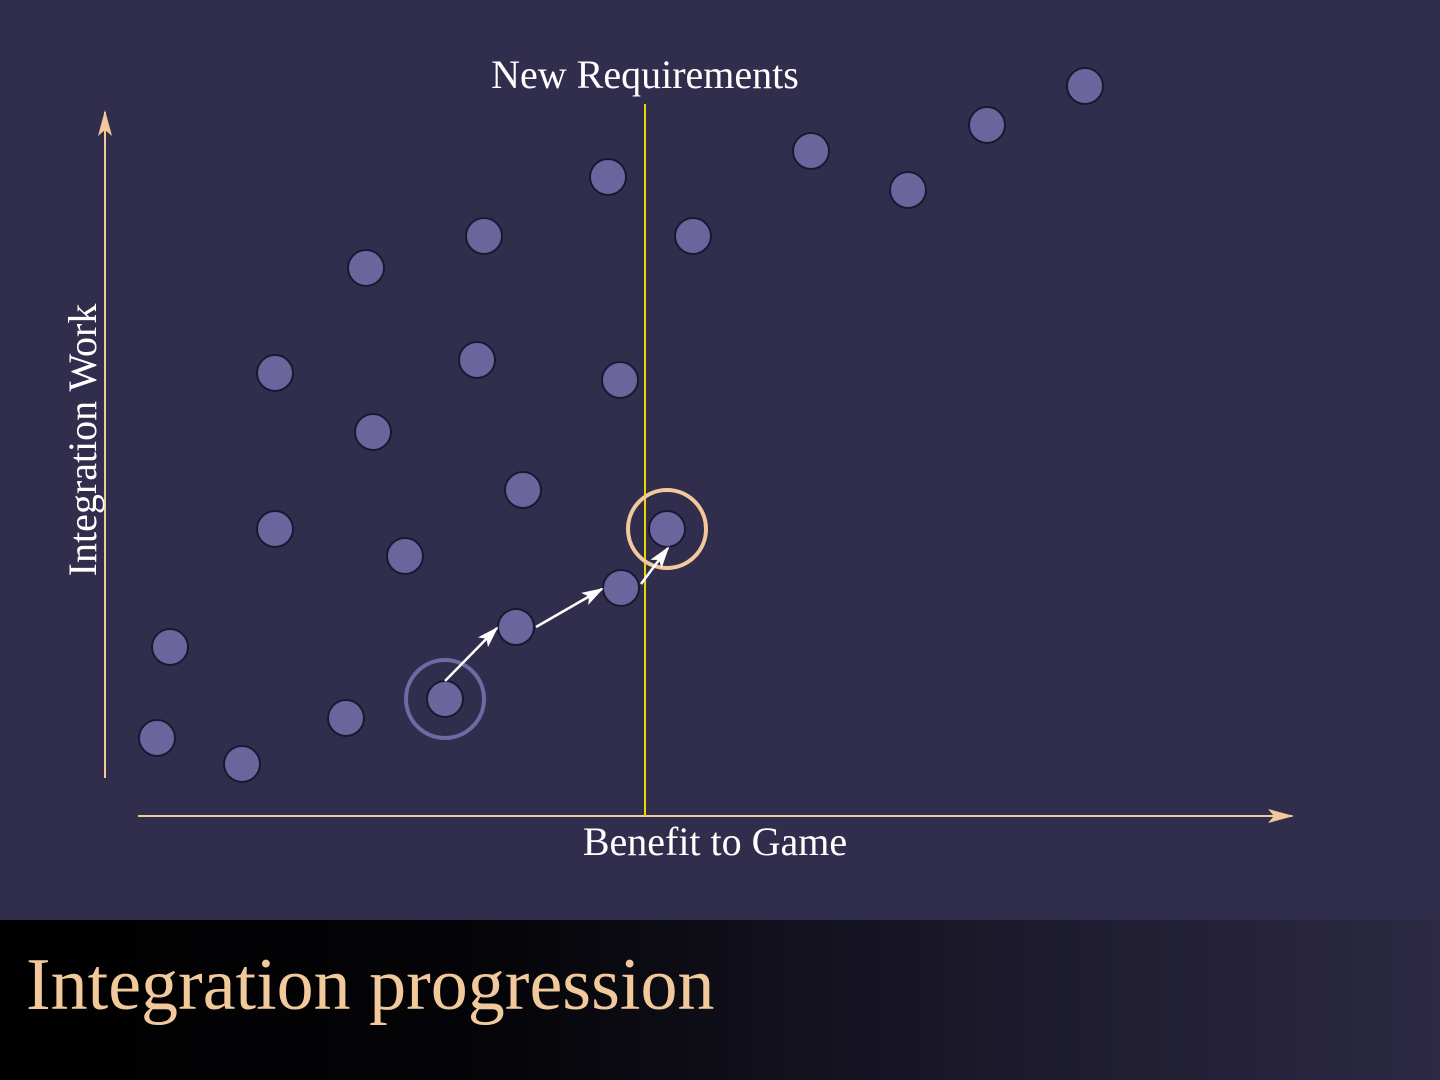 The width and height of the screenshot is (1440, 1080). I want to click on slide-title: Integration progression, so click(370, 985).